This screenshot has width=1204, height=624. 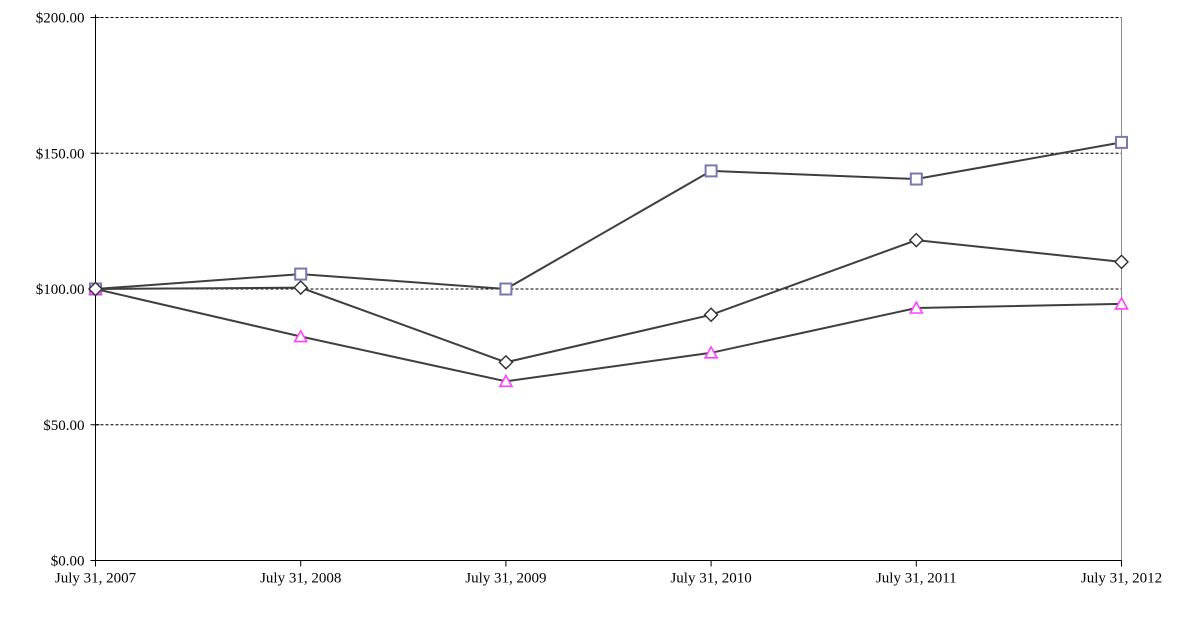 I want to click on x-tick-label: July 31, 2007, so click(x=96, y=579).